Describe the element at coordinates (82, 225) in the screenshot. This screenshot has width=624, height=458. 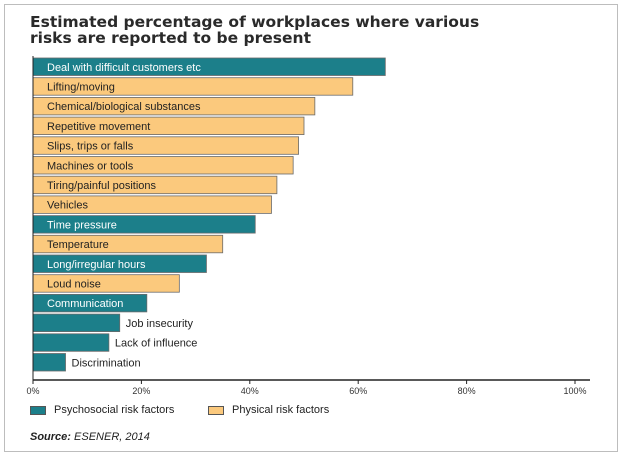
I see `bar-label-8: Time pressure` at that location.